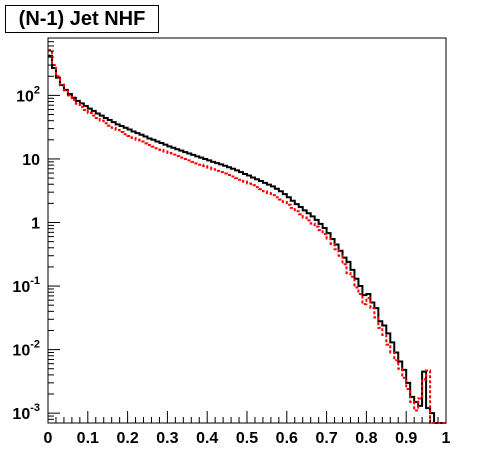  Describe the element at coordinates (28, 94) in the screenshot. I see `y-tick-label: 10²` at that location.